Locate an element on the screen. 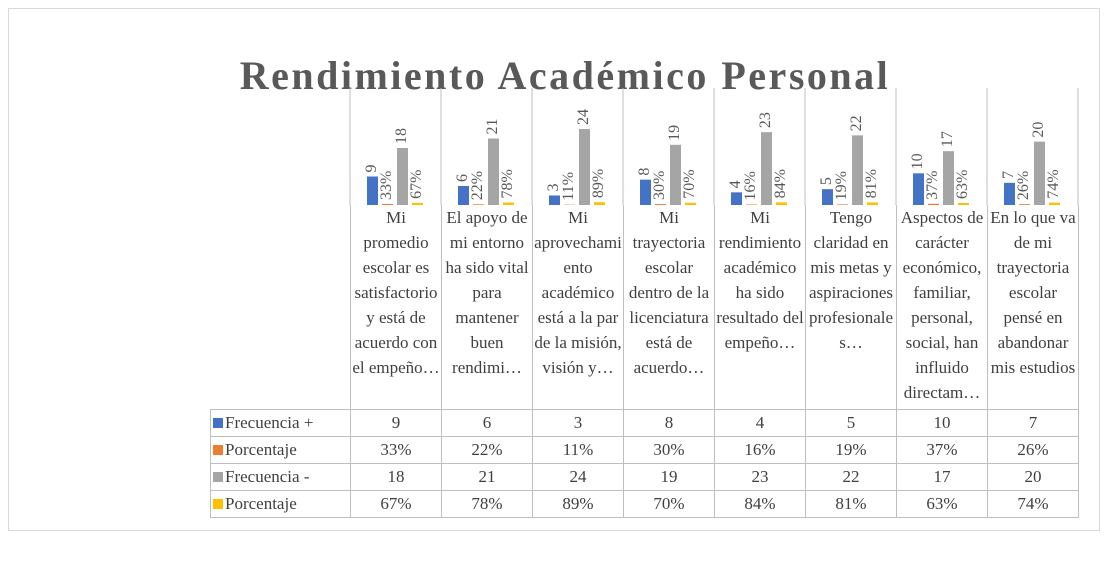 The width and height of the screenshot is (1108, 579). table-cell: 20 is located at coordinates (1033, 477).